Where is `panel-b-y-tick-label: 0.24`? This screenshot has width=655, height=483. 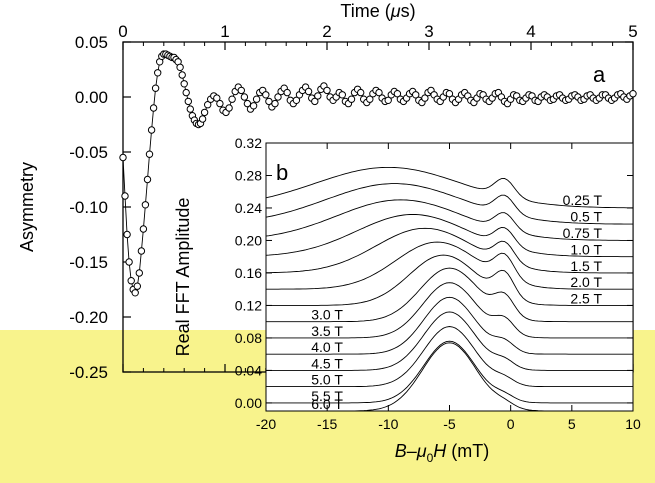
panel-b-y-tick-label: 0.24 is located at coordinates (248, 208).